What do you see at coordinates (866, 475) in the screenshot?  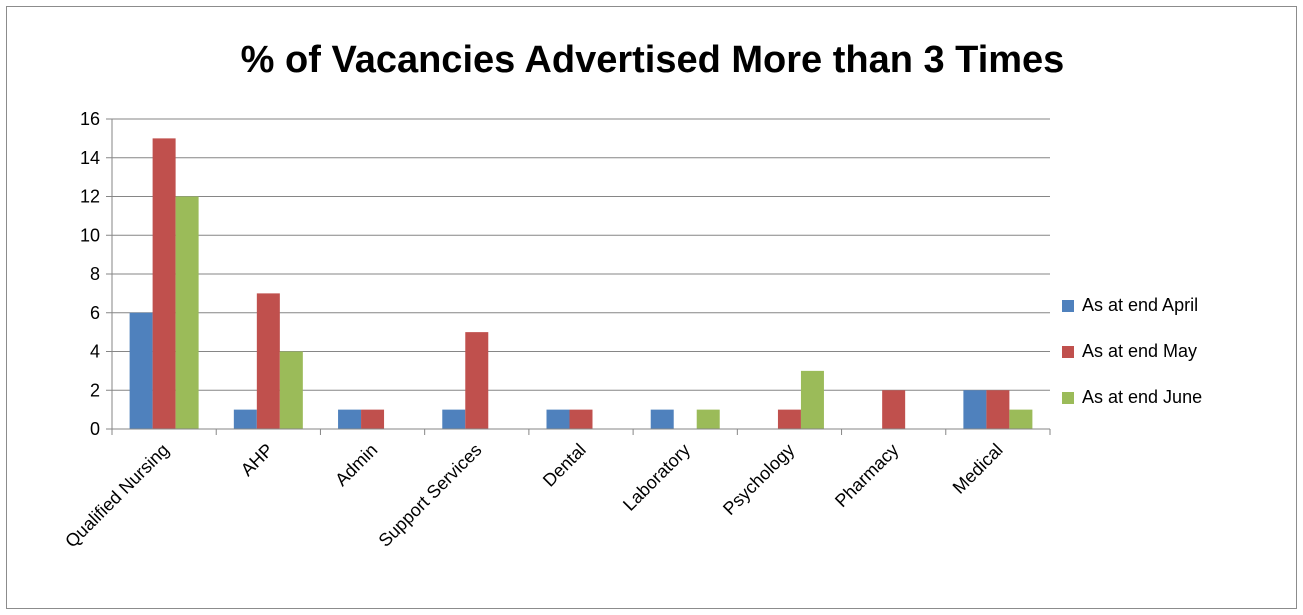 I see `x-tick-label: Pharmacy` at bounding box center [866, 475].